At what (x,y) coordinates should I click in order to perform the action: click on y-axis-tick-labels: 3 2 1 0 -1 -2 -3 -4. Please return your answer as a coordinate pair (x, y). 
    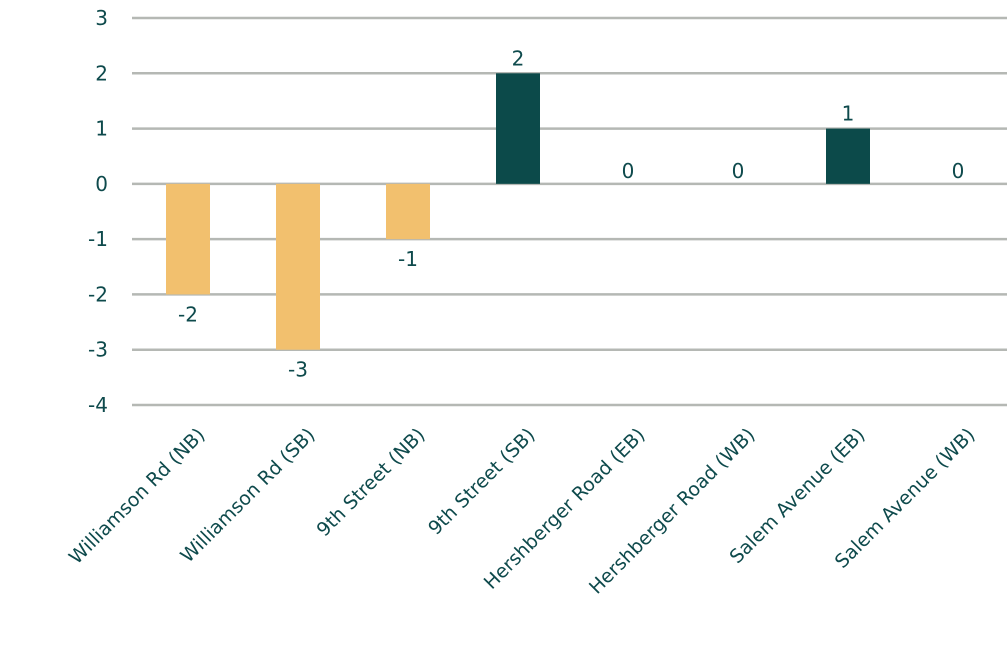
    Looking at the image, I should click on (98, 211).